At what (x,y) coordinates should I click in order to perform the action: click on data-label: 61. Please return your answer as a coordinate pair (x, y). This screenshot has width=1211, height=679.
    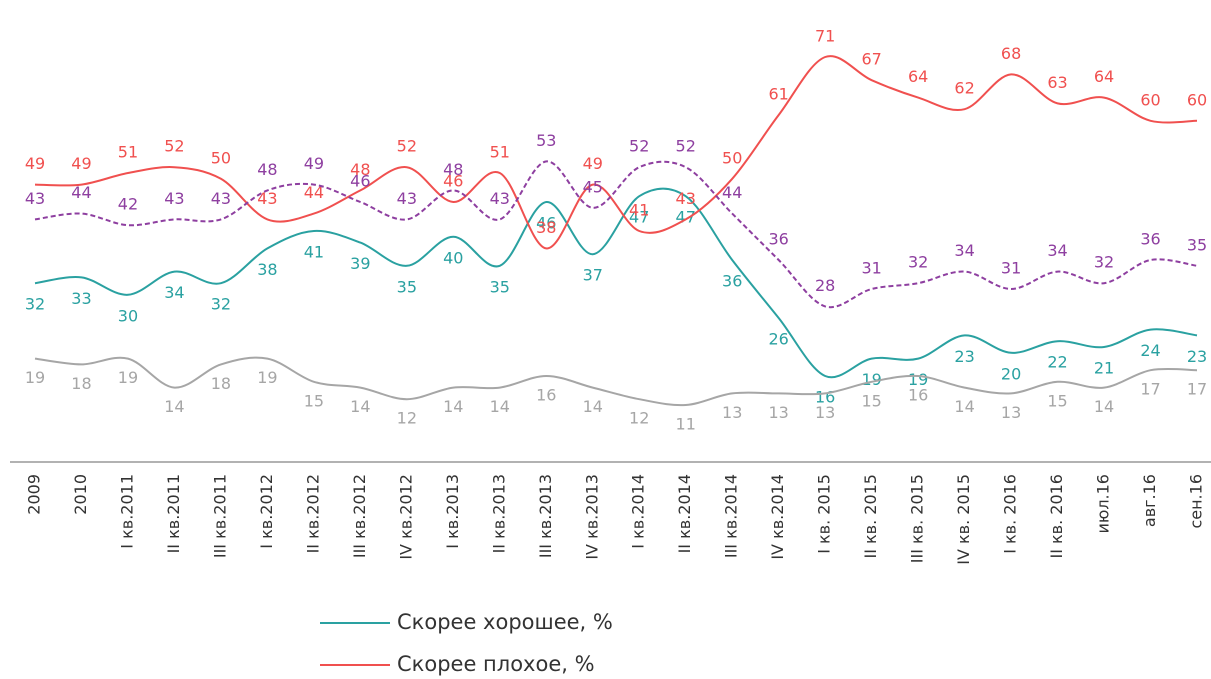
    Looking at the image, I should click on (779, 94).